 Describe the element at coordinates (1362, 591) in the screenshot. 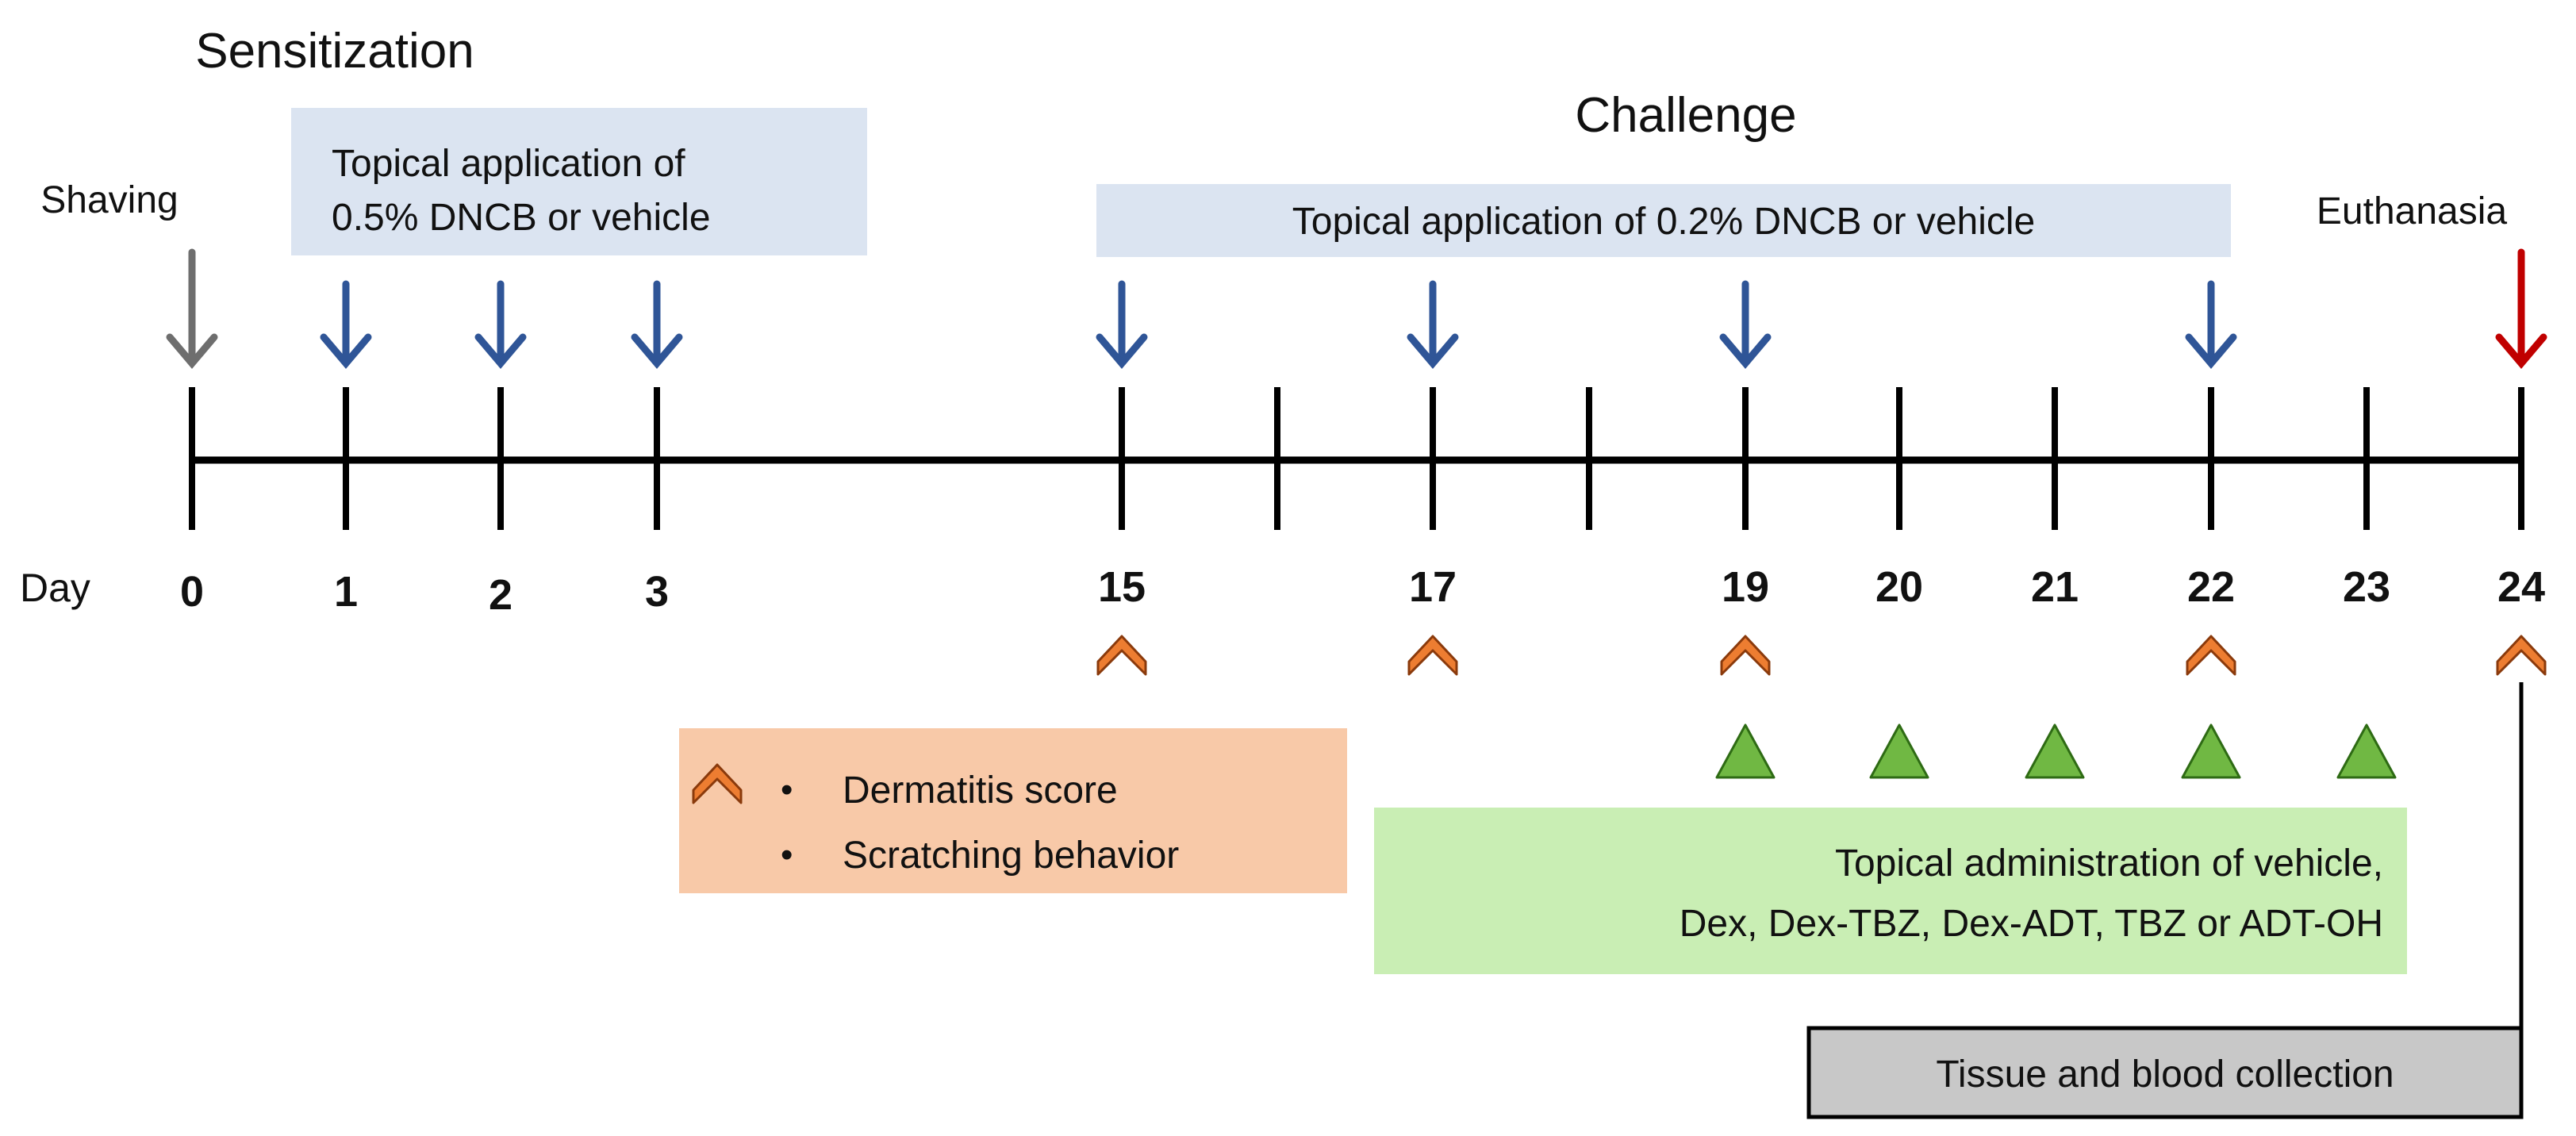

I see `day-labels: 0 1 2 3 15 17 19 20 21 22 23 24` at that location.